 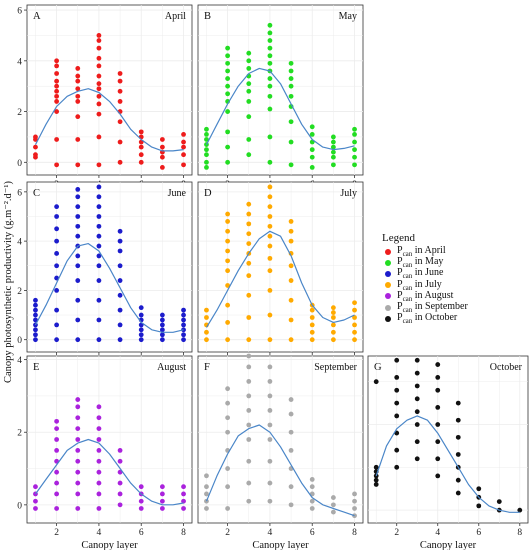 I want to click on x-tick-label: 2, so click(x=227, y=533).